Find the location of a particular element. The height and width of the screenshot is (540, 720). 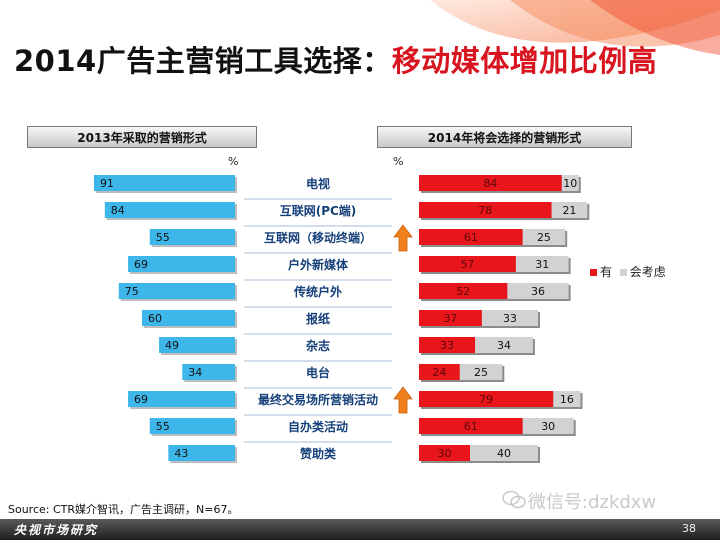

left-panel-title: 2013年采取的营销形式 is located at coordinates (142, 137).